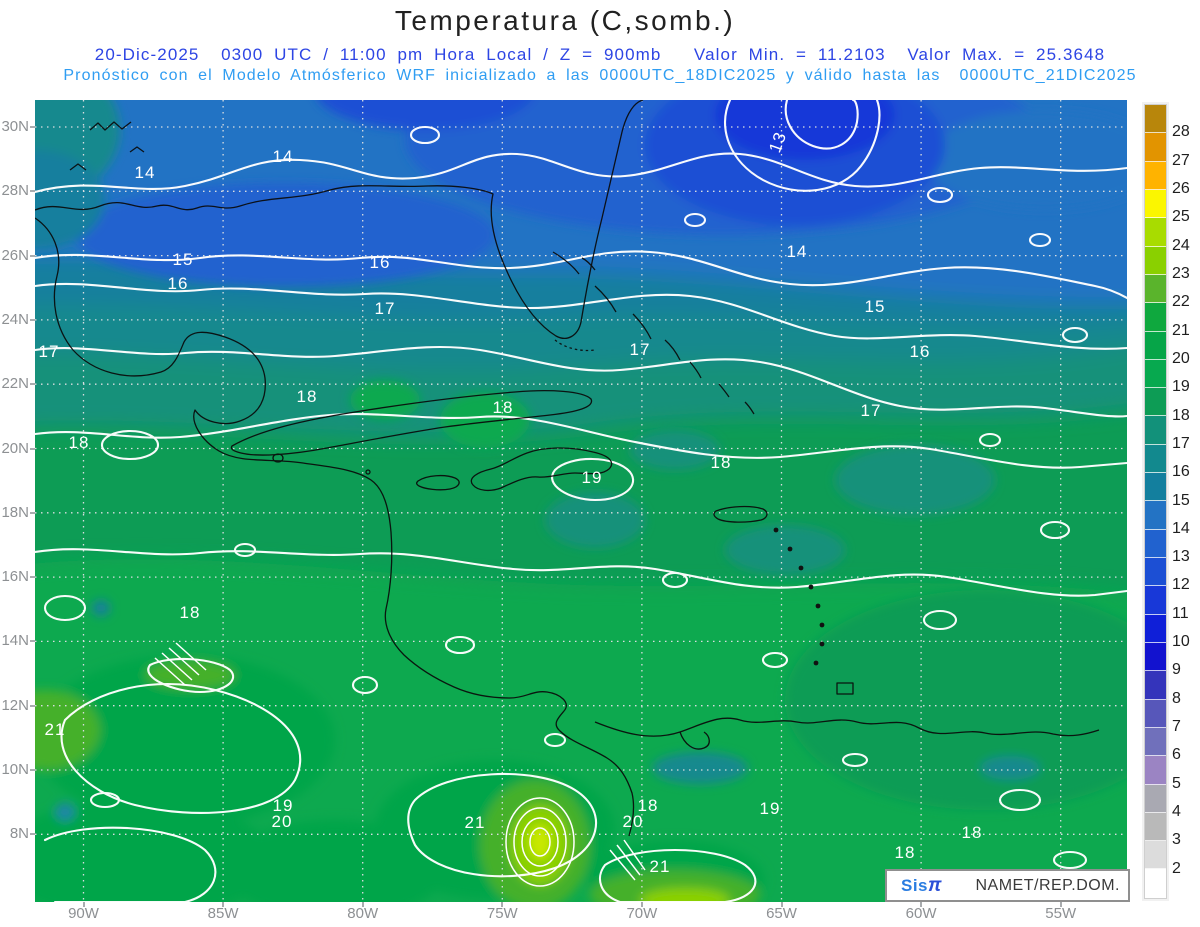 This screenshot has height=927, width=1200. What do you see at coordinates (363, 913) in the screenshot?
I see `lon-tick-label: 80W` at bounding box center [363, 913].